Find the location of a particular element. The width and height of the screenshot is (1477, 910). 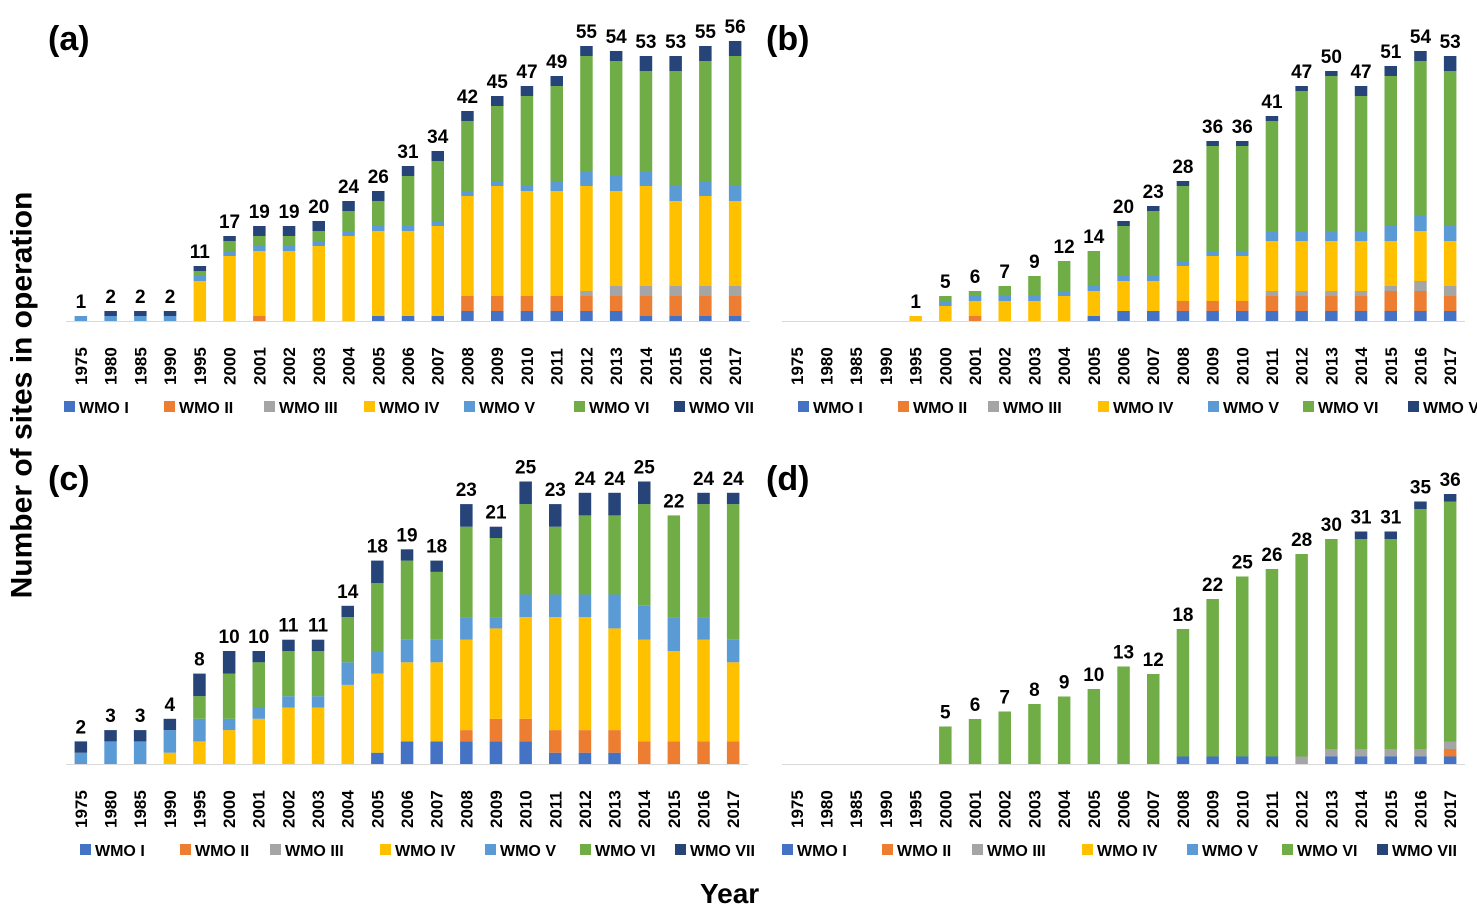

data-label: 1 is located at coordinates (915, 302).